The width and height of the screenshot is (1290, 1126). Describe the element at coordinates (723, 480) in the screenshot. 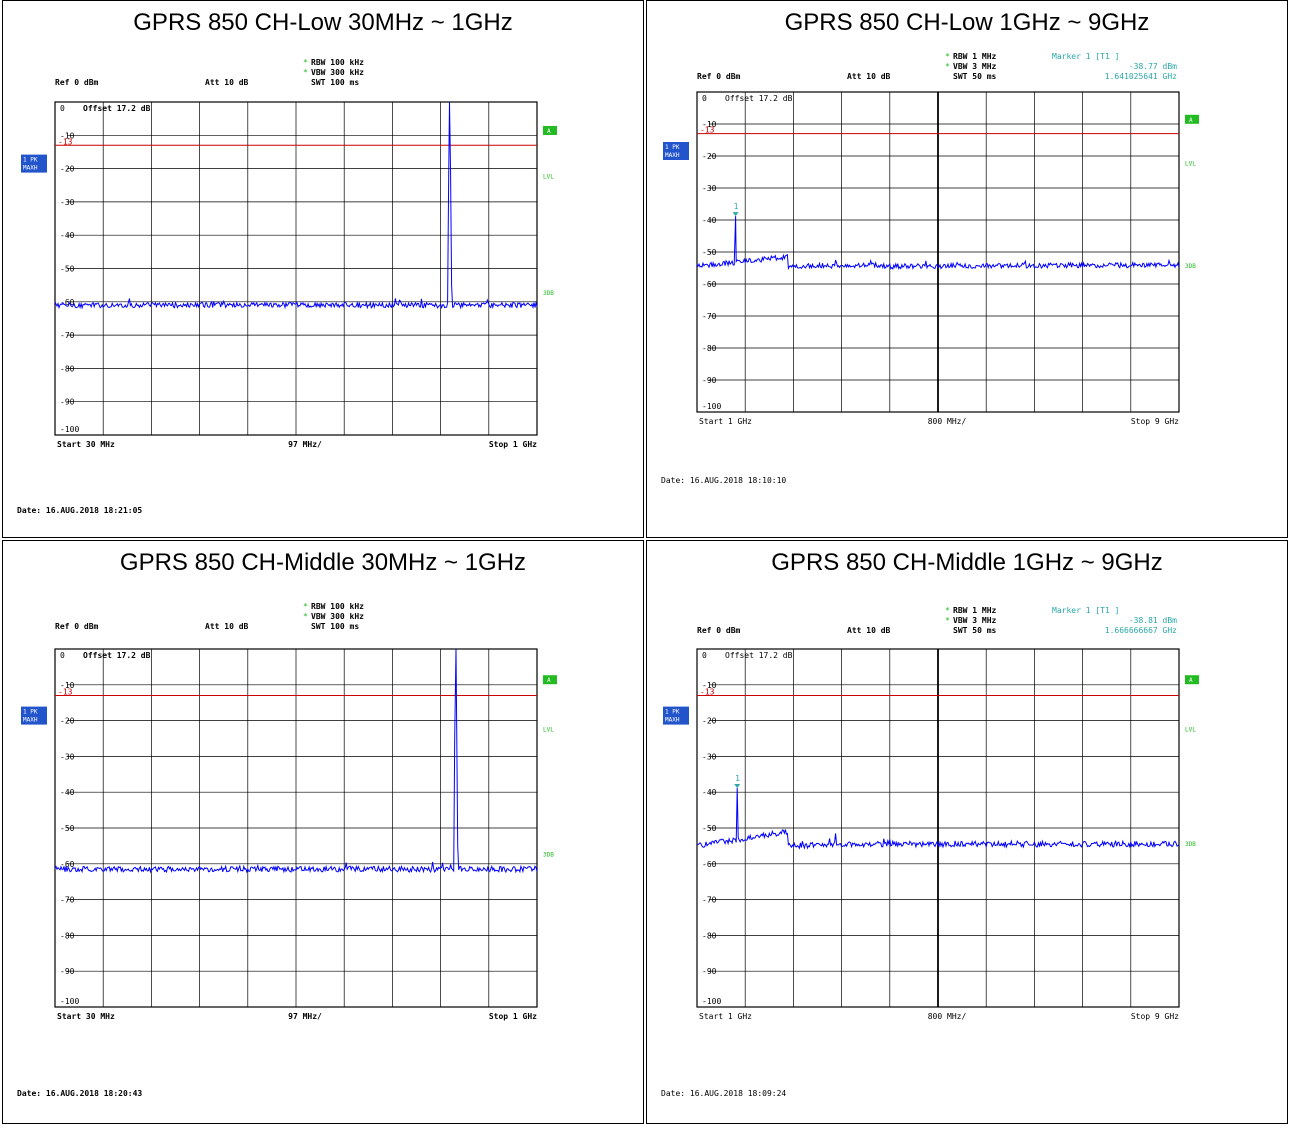

I see `date-stamp: Date: 16.AUG.2018 18:10:10` at that location.